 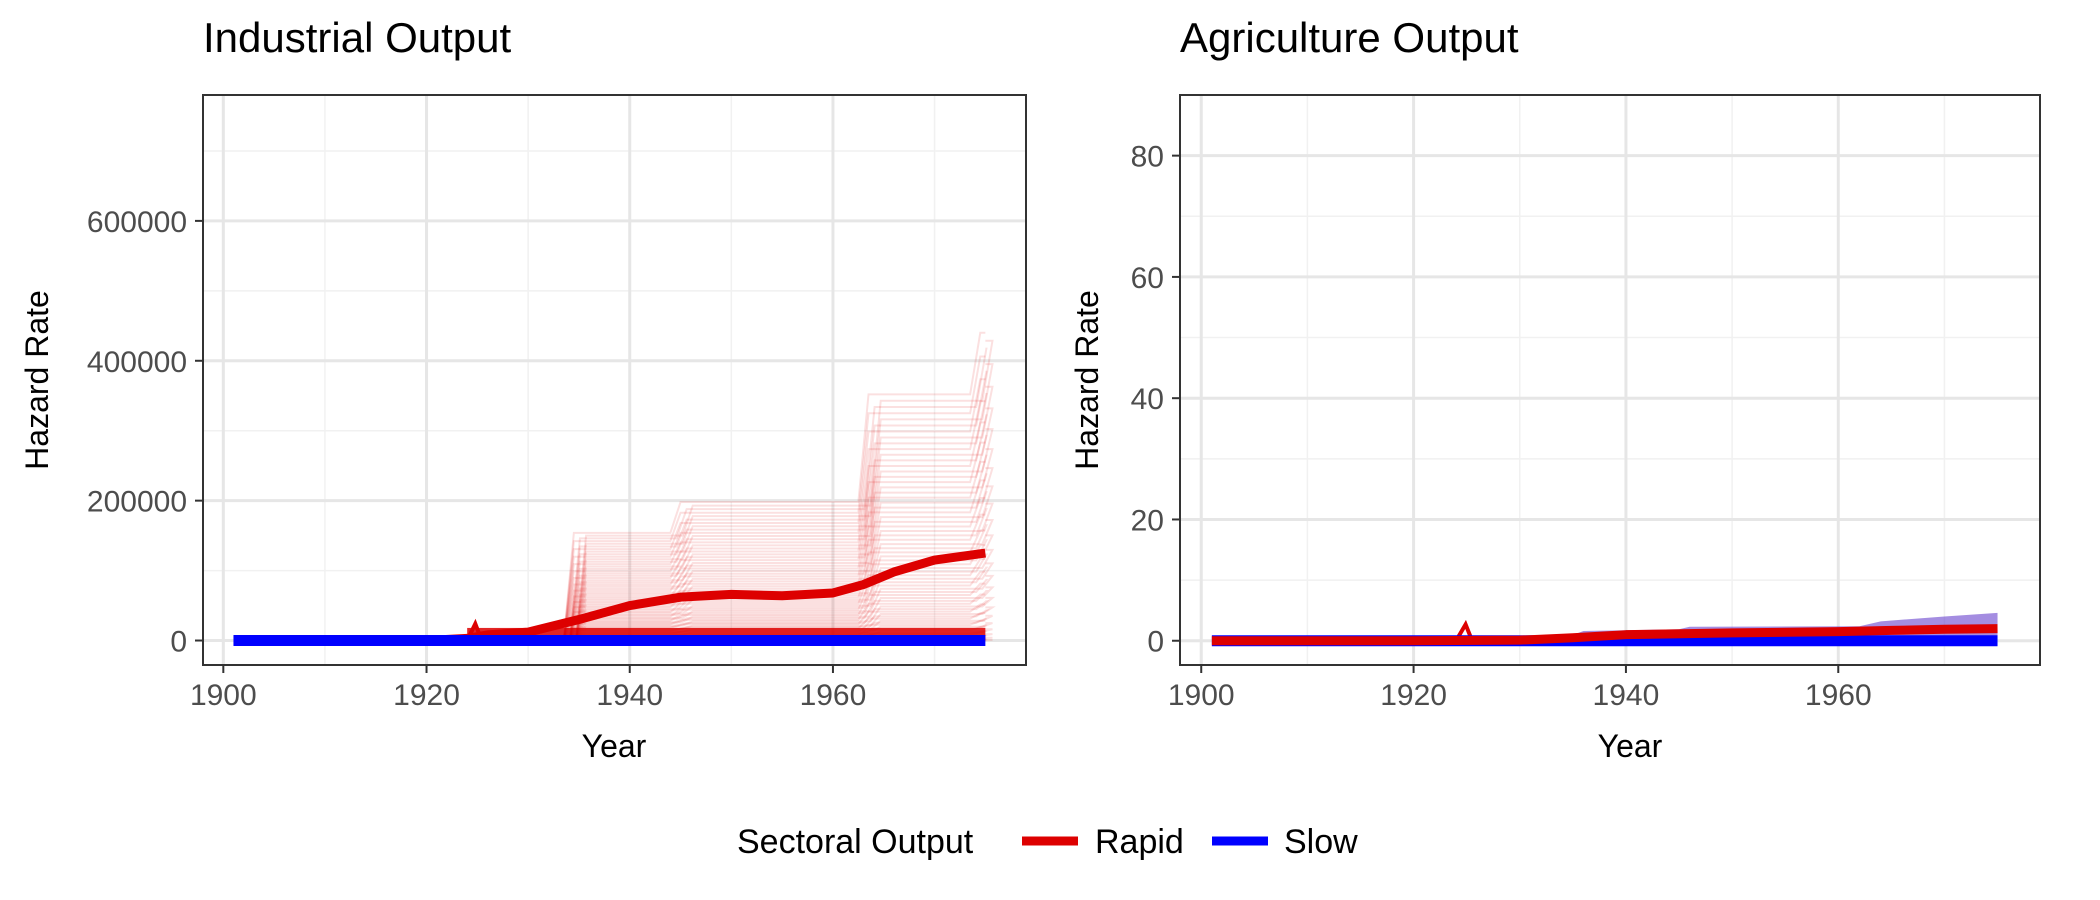 What do you see at coordinates (357, 37) in the screenshot?
I see `panel-title: Industrial Output` at bounding box center [357, 37].